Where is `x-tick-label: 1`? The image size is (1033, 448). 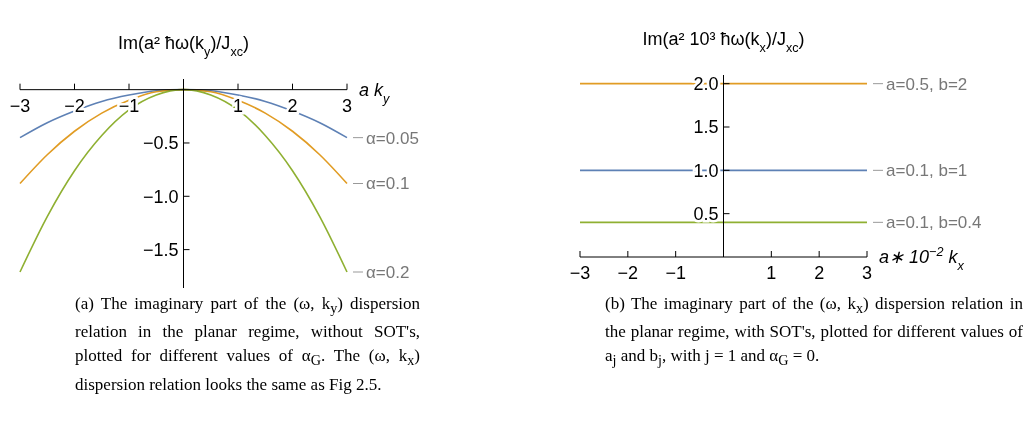
x-tick-label: 1 is located at coordinates (771, 273).